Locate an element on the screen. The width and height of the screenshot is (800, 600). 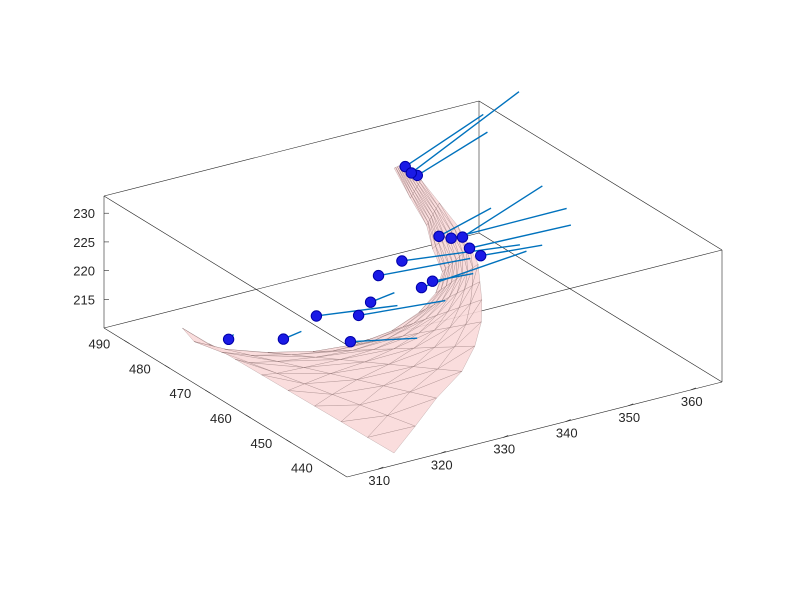
box-edge-back-bottom is located at coordinates (291, 280).